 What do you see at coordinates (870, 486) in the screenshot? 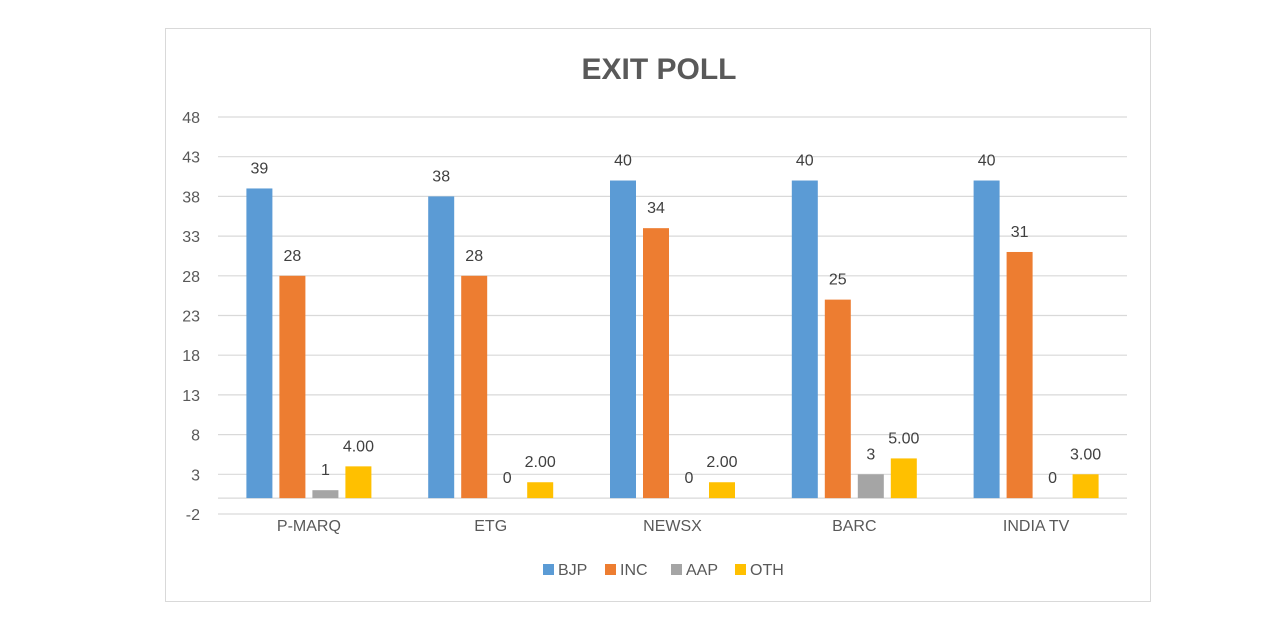
I see `bar-aap-barc` at bounding box center [870, 486].